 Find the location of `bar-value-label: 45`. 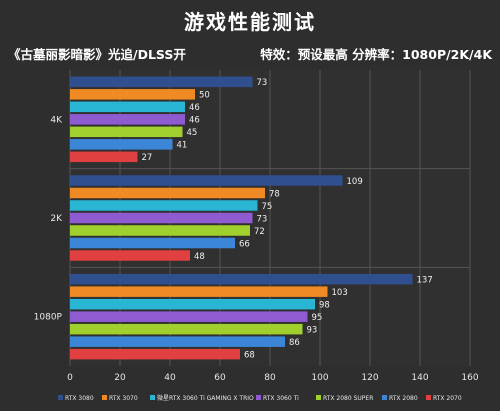

bar-value-label: 45 is located at coordinates (192, 133).